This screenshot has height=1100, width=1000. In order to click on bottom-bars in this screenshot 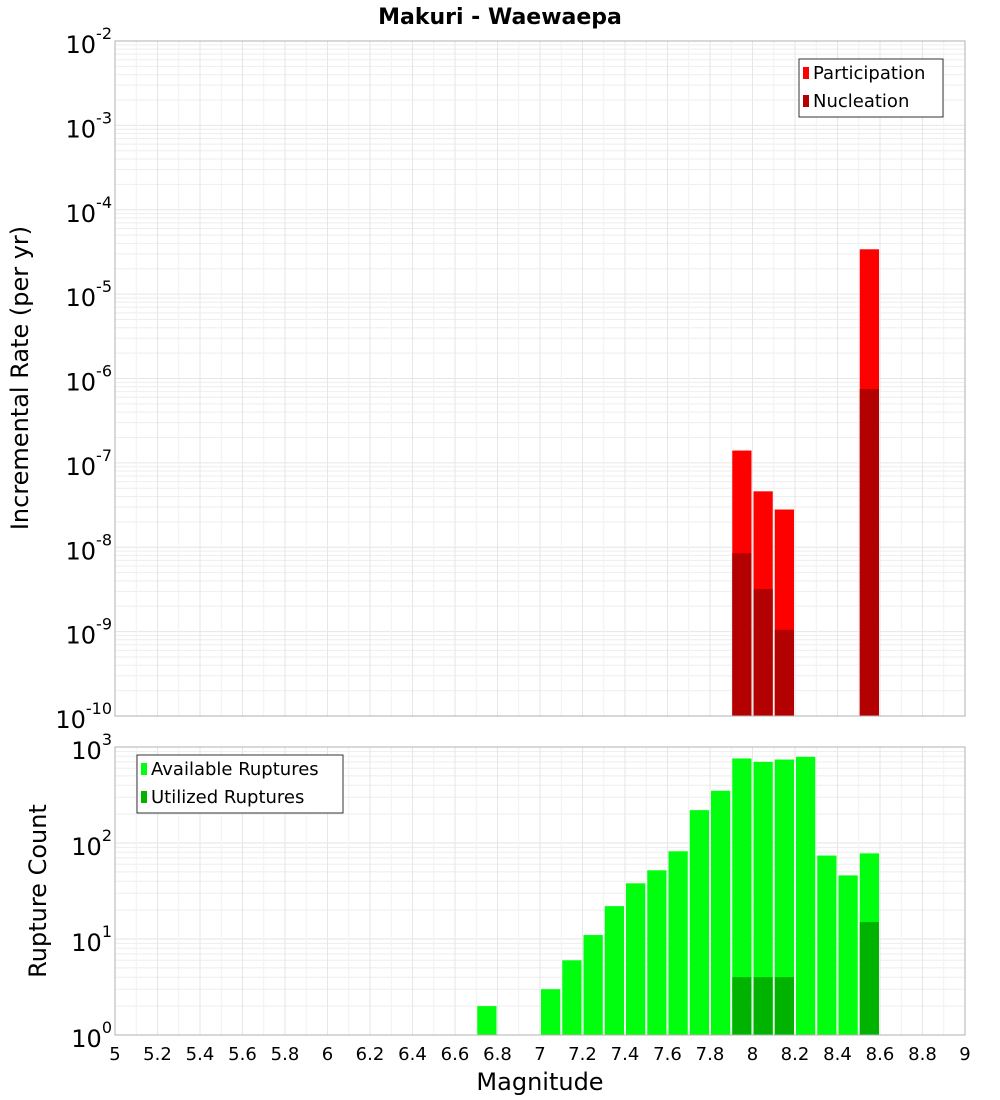, I will do `click(678, 895)`.